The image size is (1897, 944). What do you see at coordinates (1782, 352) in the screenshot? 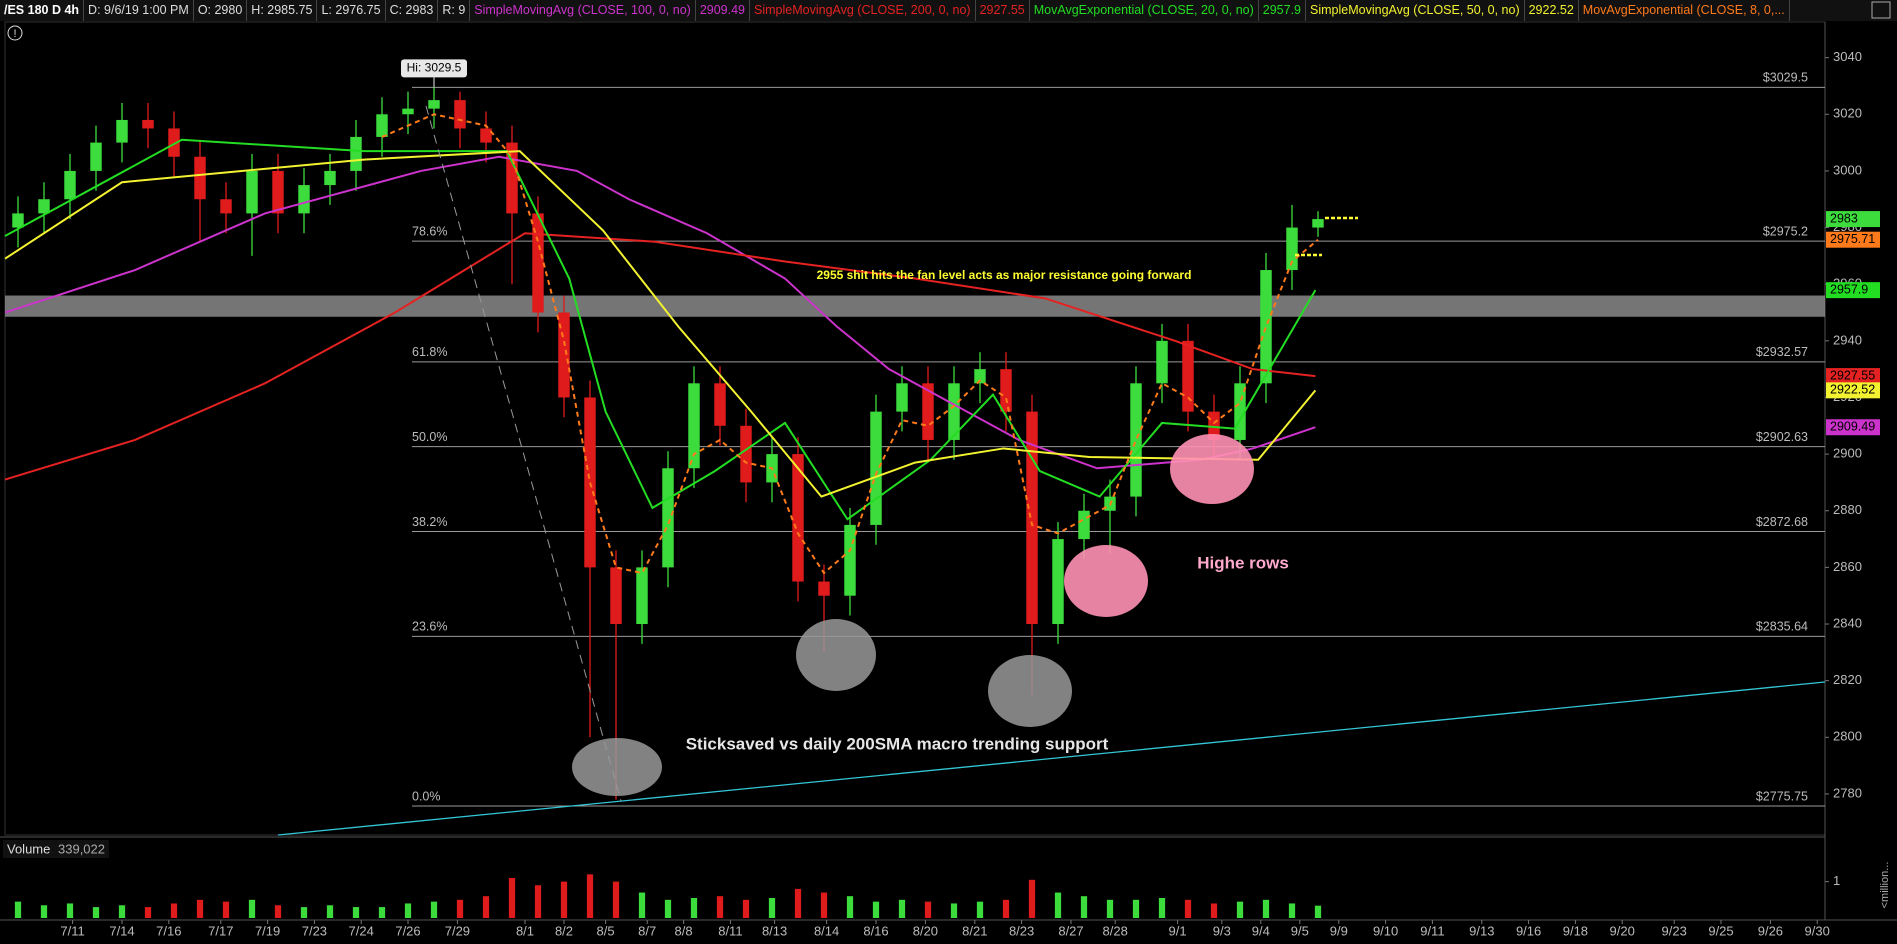
I see `fib-price: $2932.57` at bounding box center [1782, 352].